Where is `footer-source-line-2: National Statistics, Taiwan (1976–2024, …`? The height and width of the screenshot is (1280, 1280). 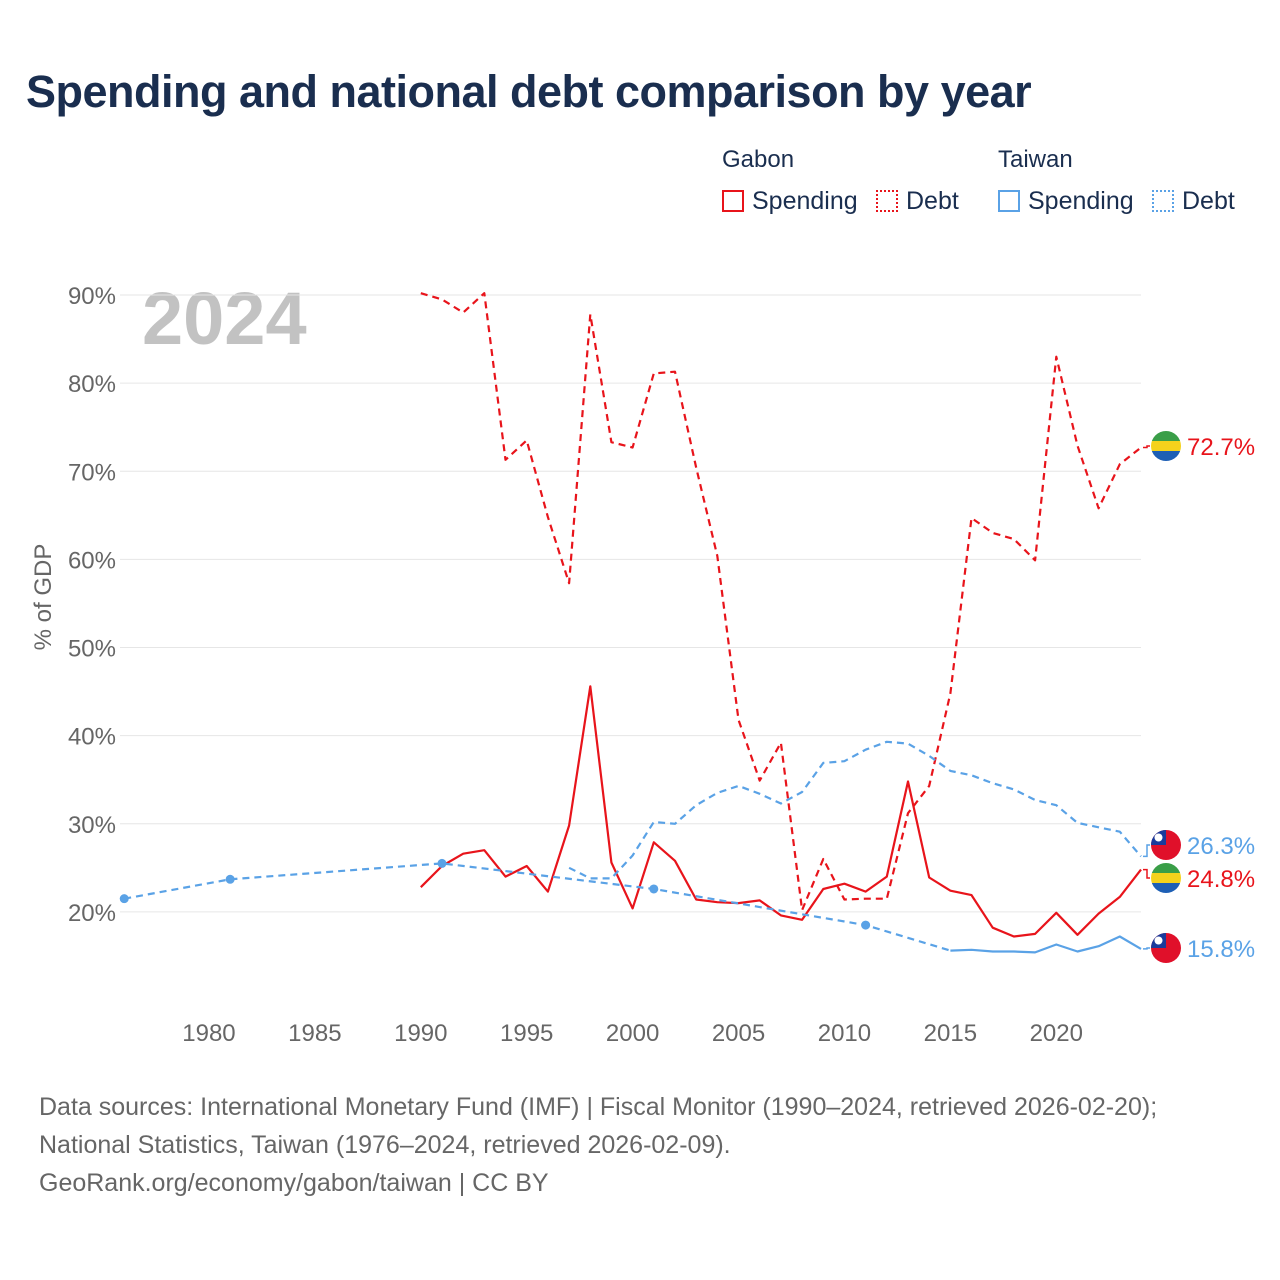 footer-source-line-2: National Statistics, Taiwan (1976–2024, … is located at coordinates (385, 1145).